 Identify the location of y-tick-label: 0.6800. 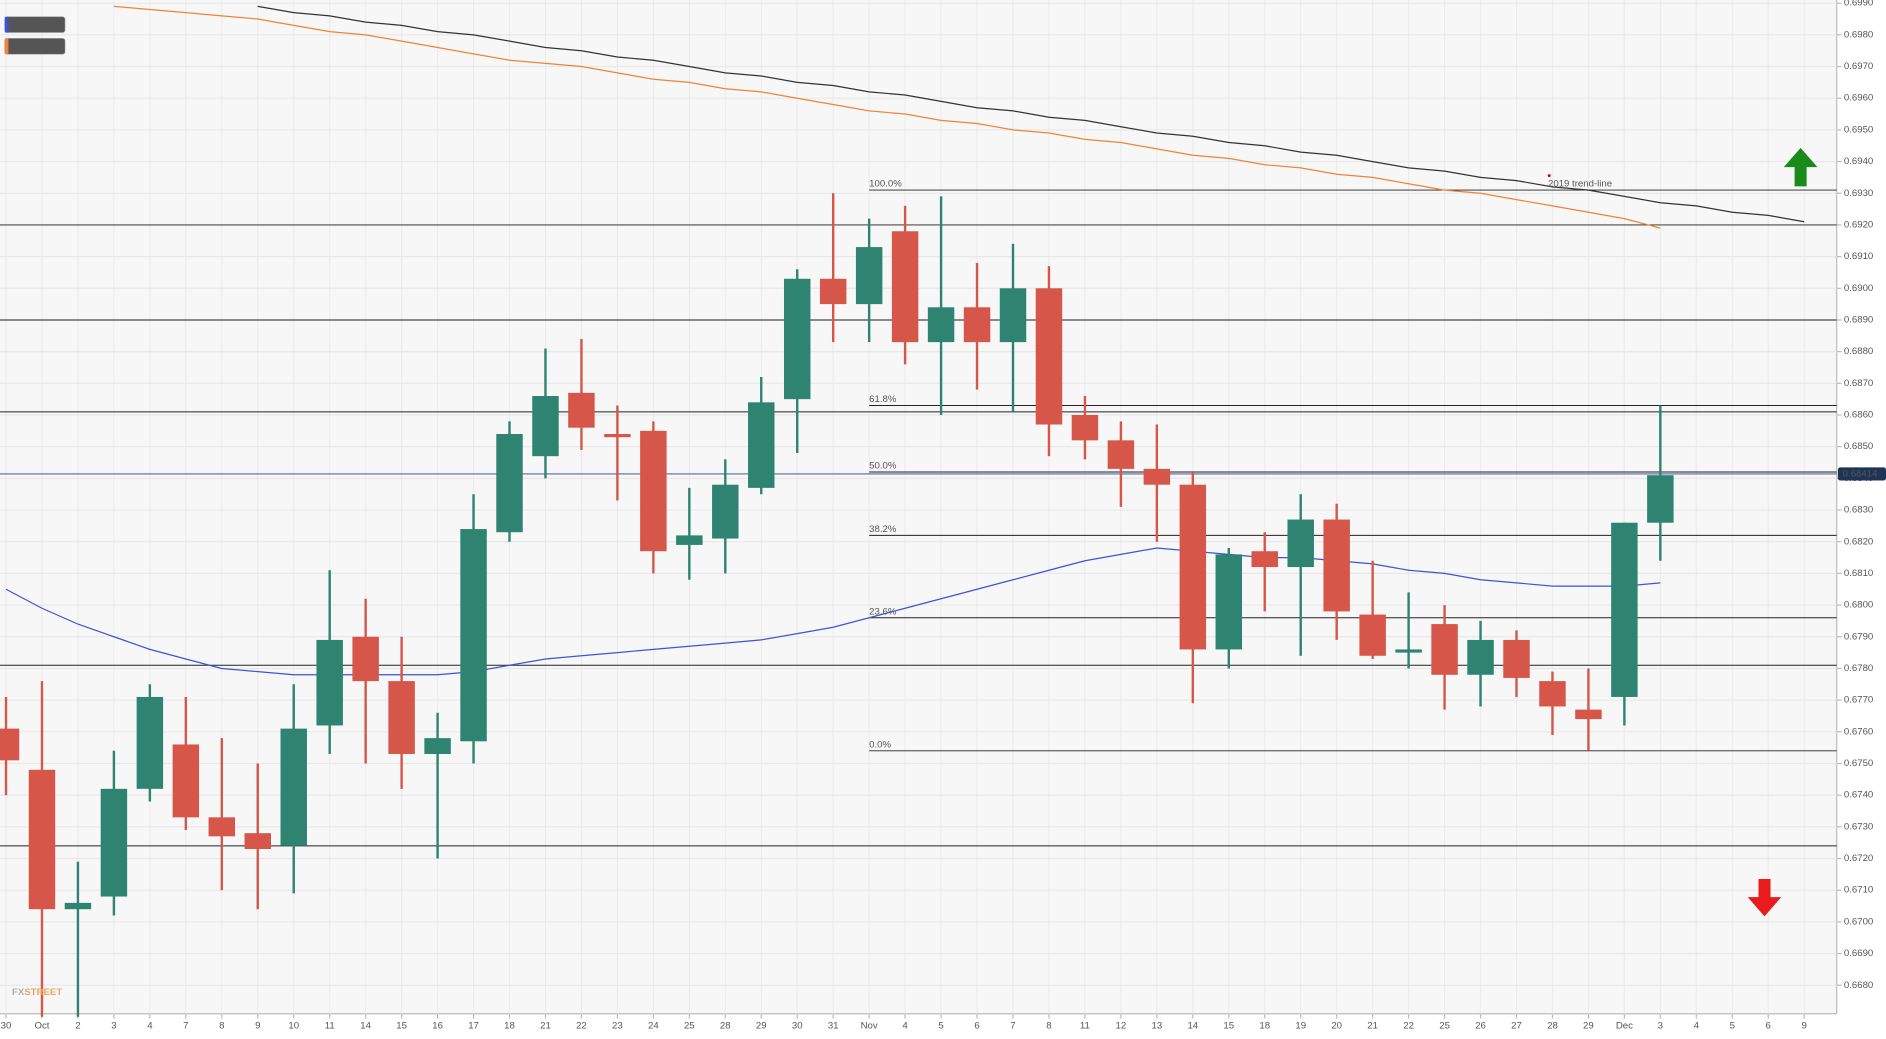
(1858, 605).